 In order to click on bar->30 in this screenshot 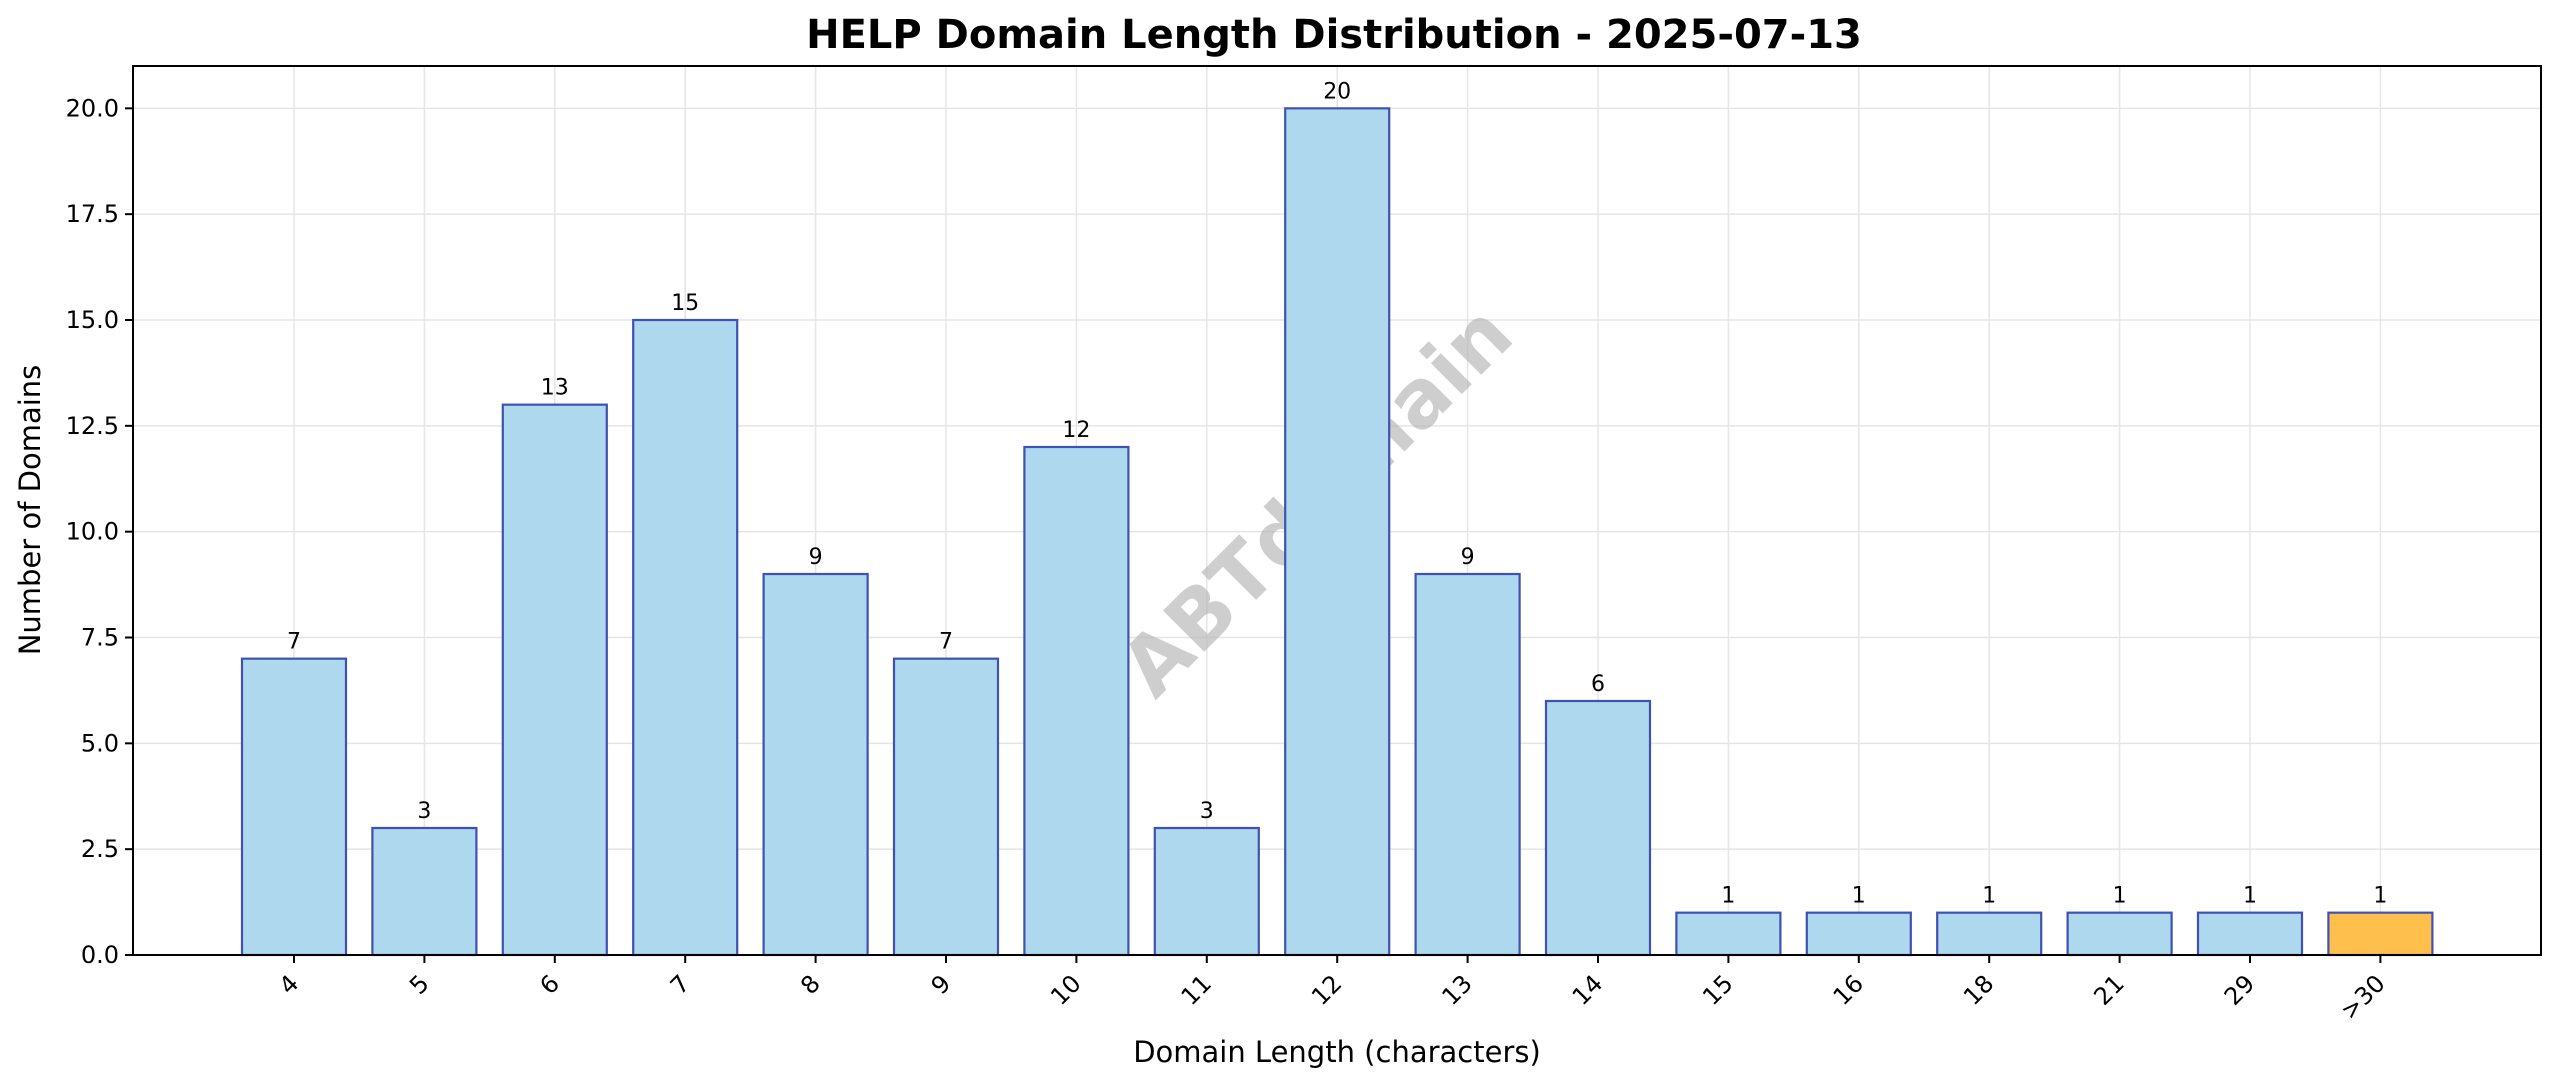, I will do `click(2380, 934)`.